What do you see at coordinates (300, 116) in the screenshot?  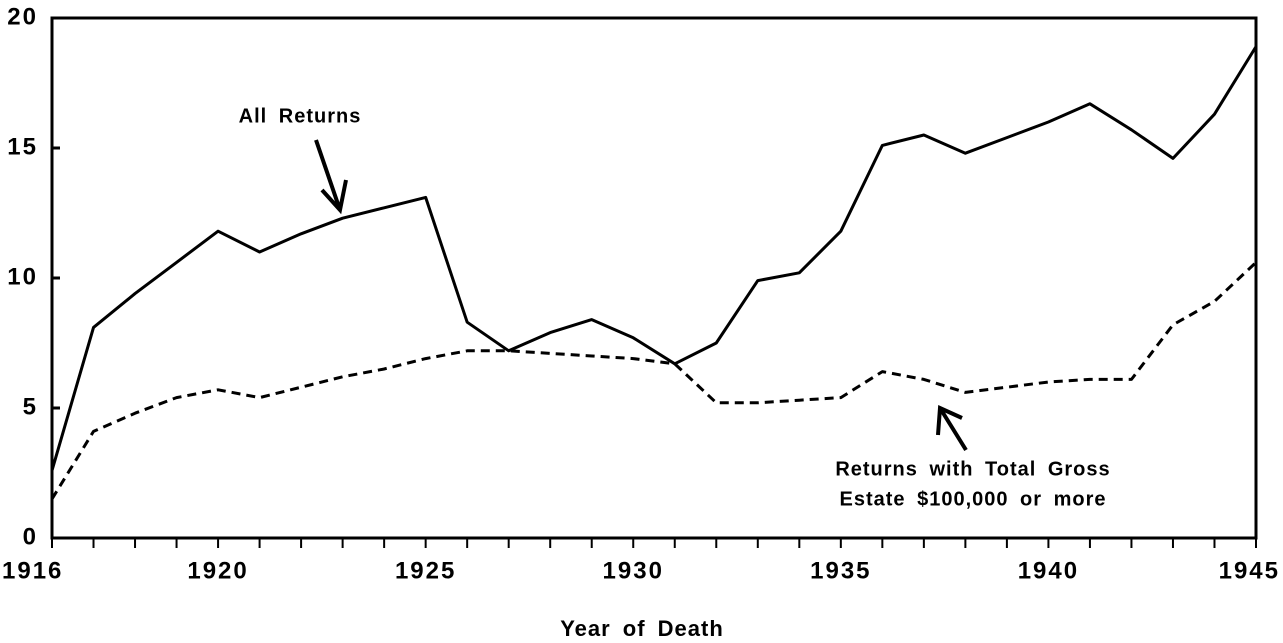 I see `annotation: All Returns` at bounding box center [300, 116].